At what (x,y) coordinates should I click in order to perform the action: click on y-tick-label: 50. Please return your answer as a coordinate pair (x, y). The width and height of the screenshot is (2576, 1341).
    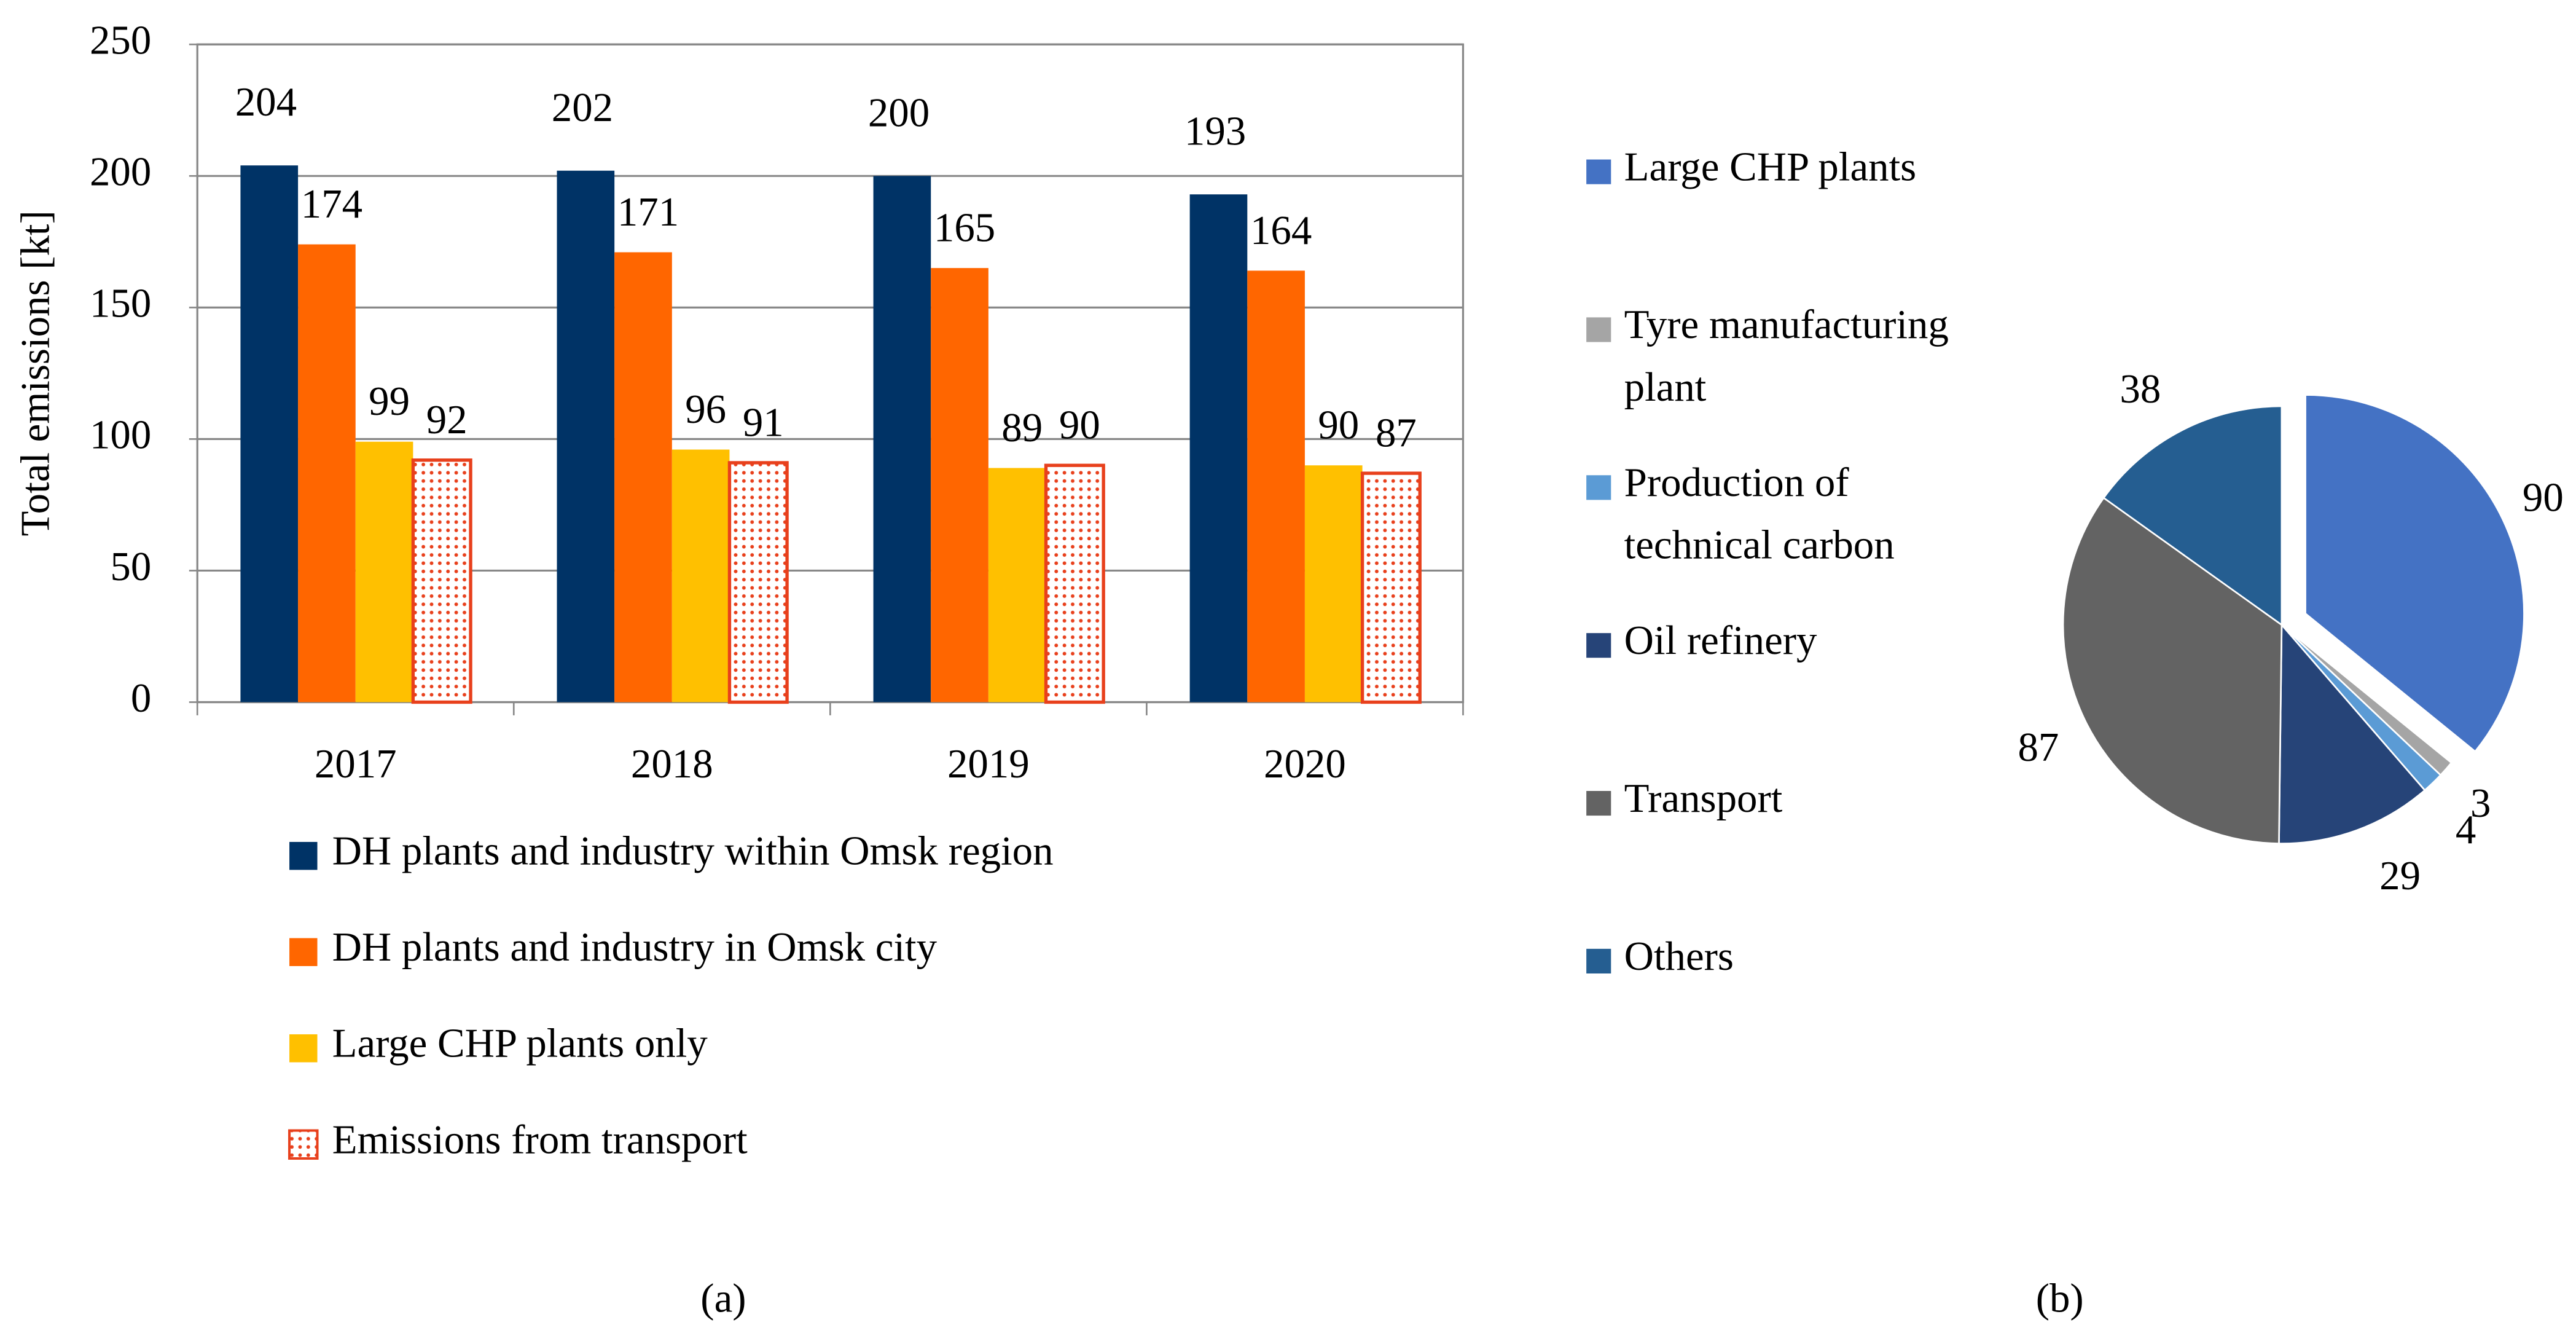
    Looking at the image, I should click on (130, 566).